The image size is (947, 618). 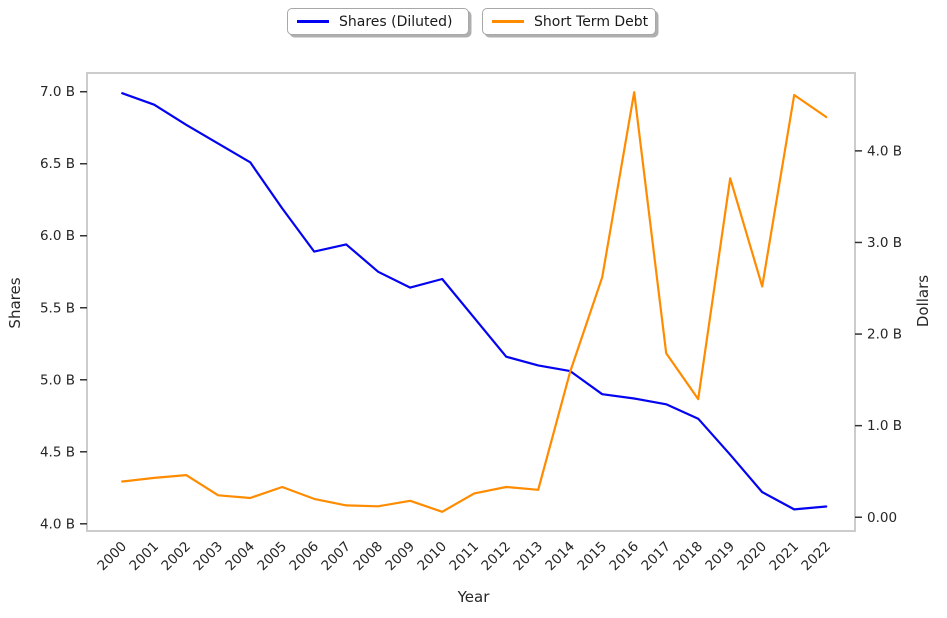 I want to click on x-tick-label: 2022, so click(x=816, y=557).